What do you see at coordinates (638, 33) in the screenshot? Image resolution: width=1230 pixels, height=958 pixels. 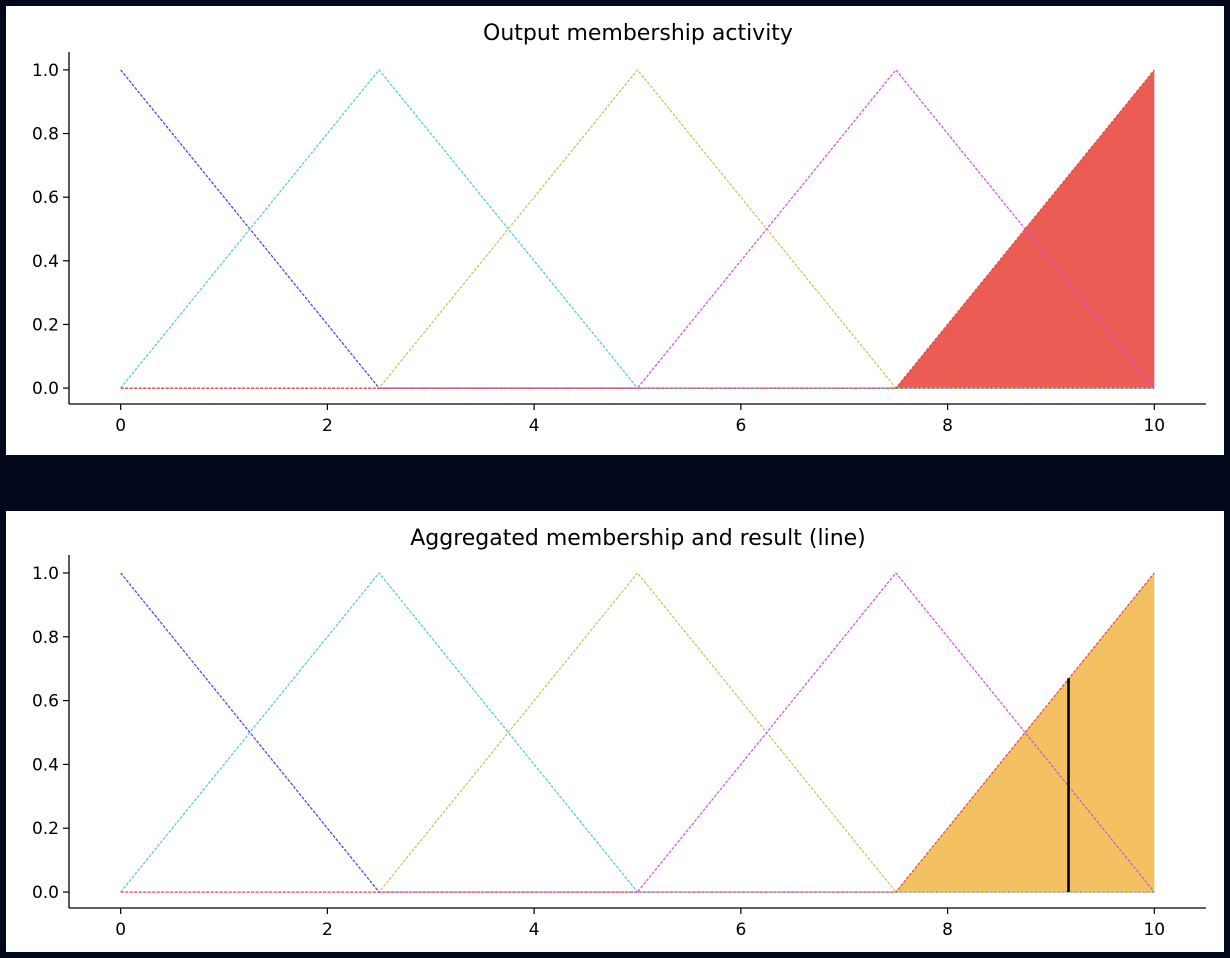 I see `chart-title: Output membership activity` at bounding box center [638, 33].